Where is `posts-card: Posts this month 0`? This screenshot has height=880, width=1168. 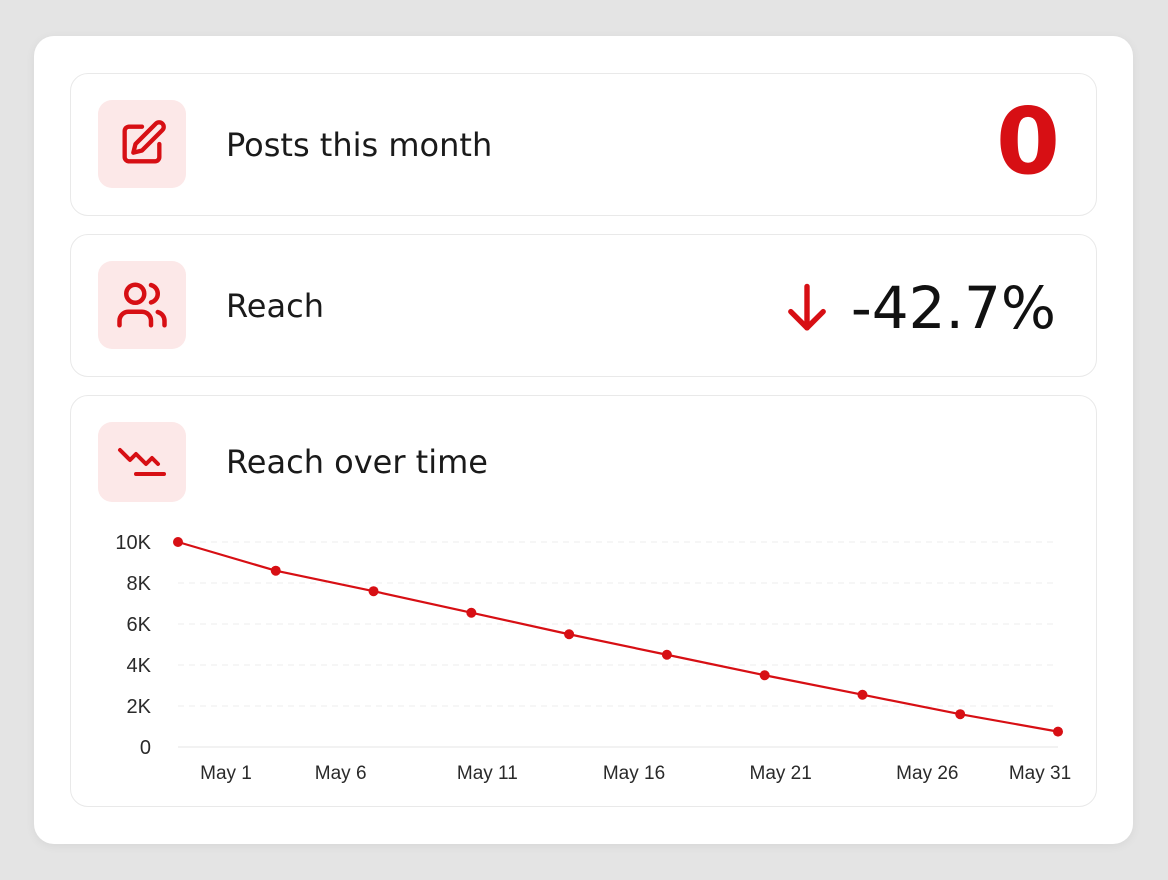 posts-card: Posts this month 0 is located at coordinates (583, 144).